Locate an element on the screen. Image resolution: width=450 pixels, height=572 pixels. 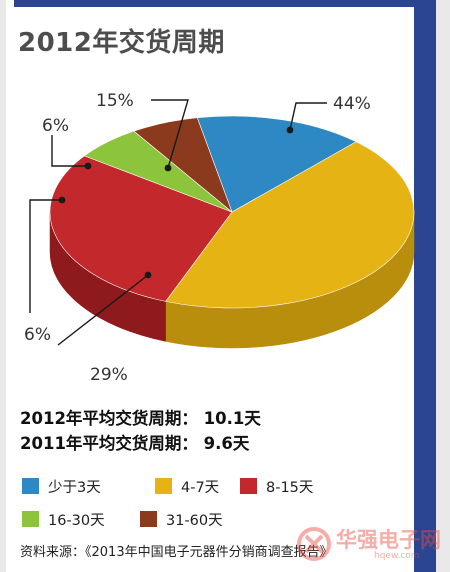
watermark-logo: 华强电子网 hqew.com is located at coordinates (372, 546).